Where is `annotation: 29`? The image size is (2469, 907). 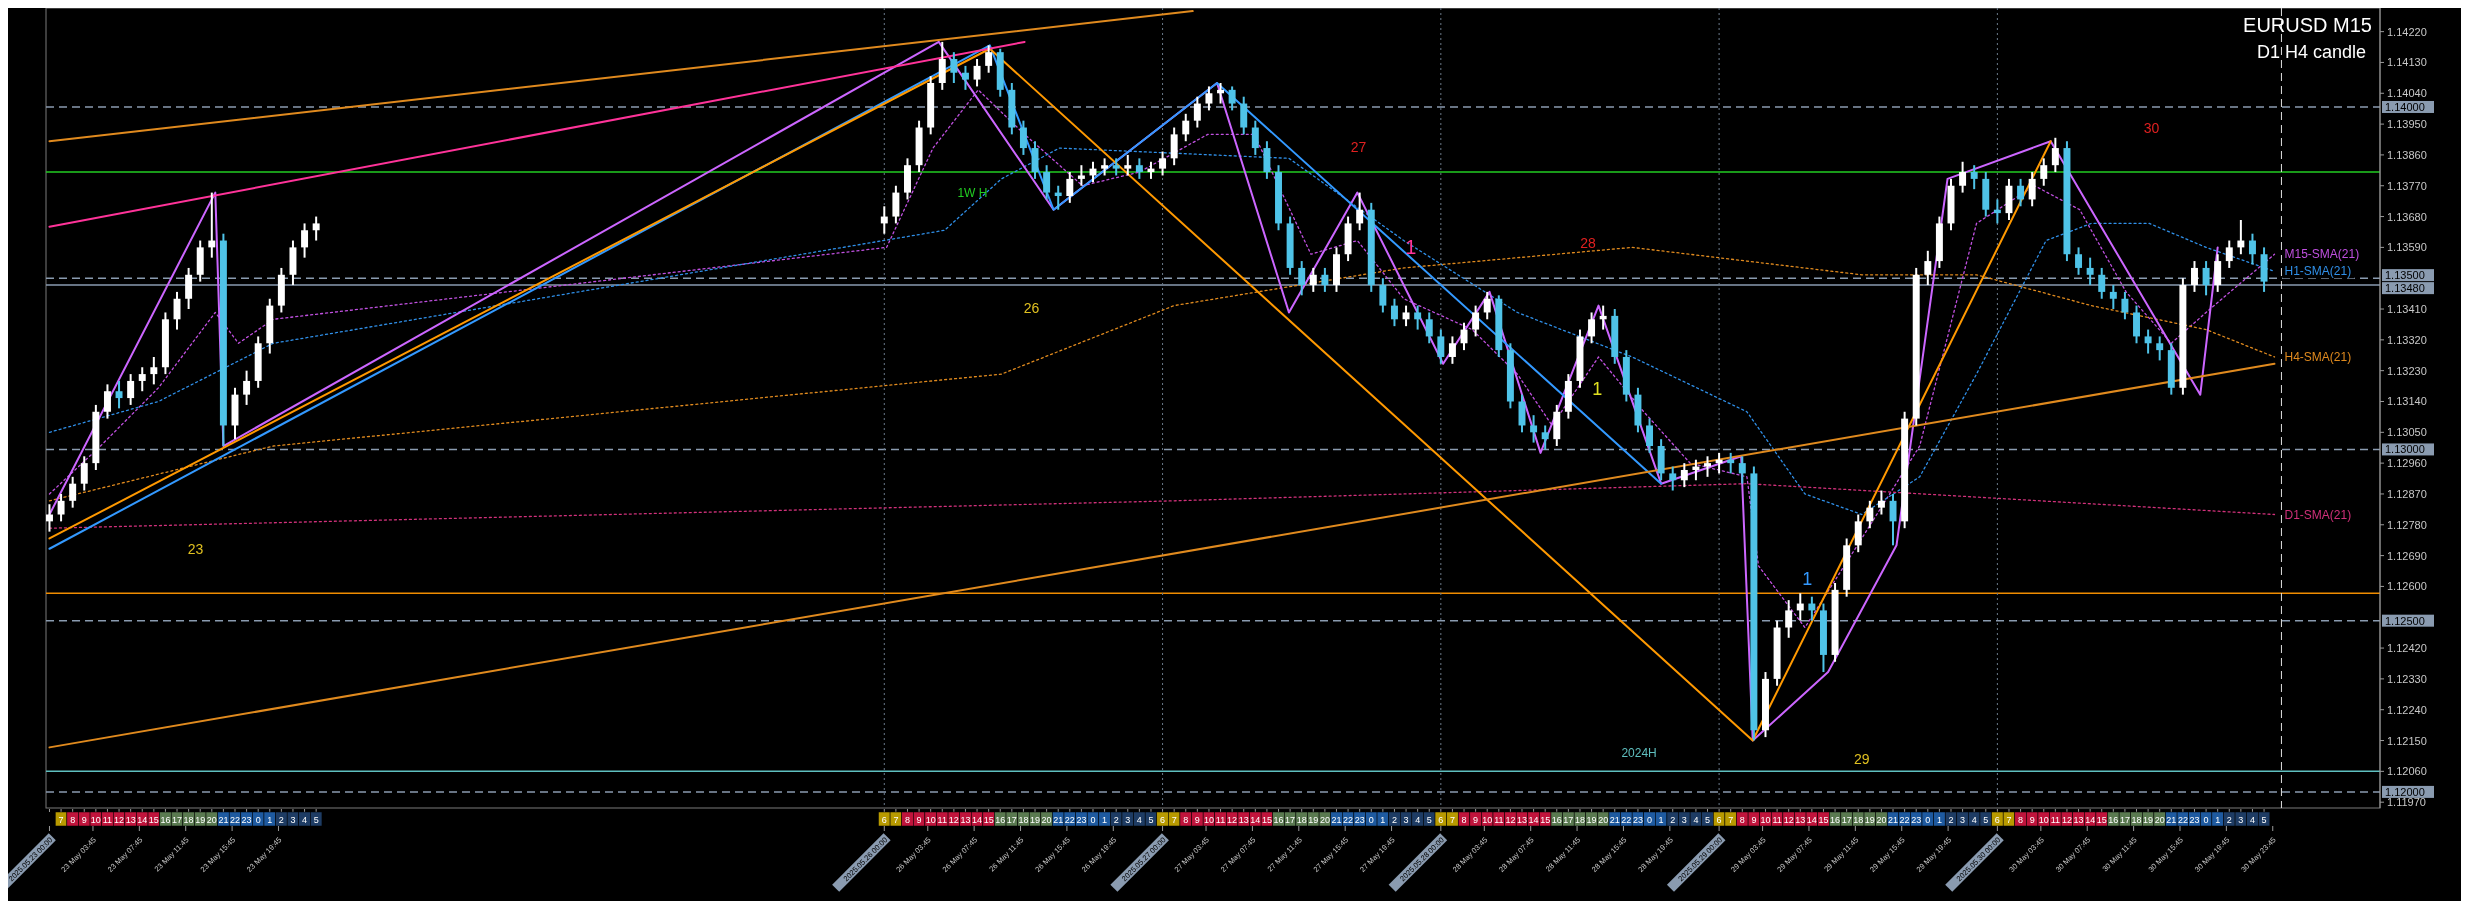 annotation: 29 is located at coordinates (1861, 758).